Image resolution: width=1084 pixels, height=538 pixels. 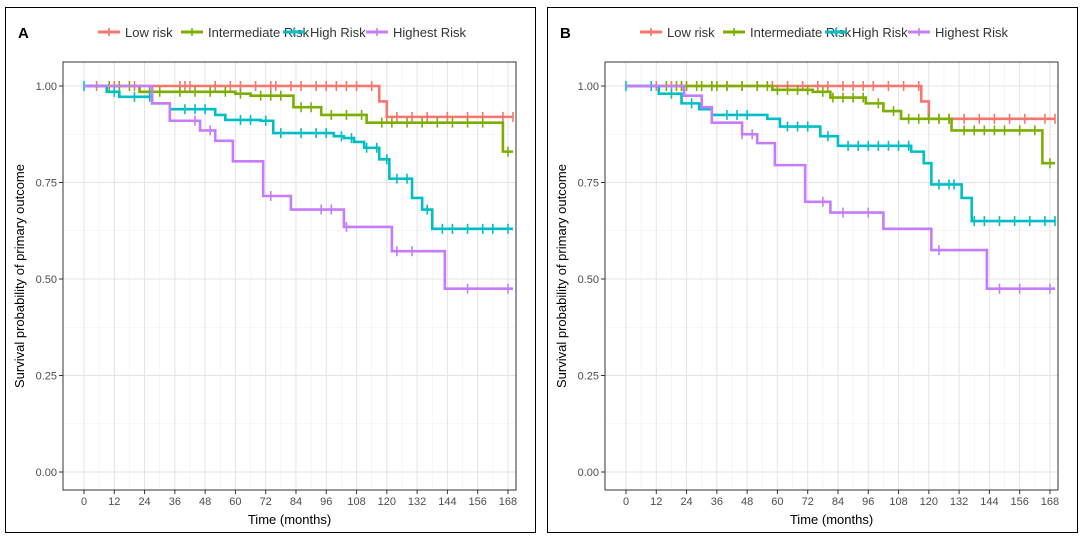 What do you see at coordinates (565, 33) in the screenshot?
I see `panel-label: B` at bounding box center [565, 33].